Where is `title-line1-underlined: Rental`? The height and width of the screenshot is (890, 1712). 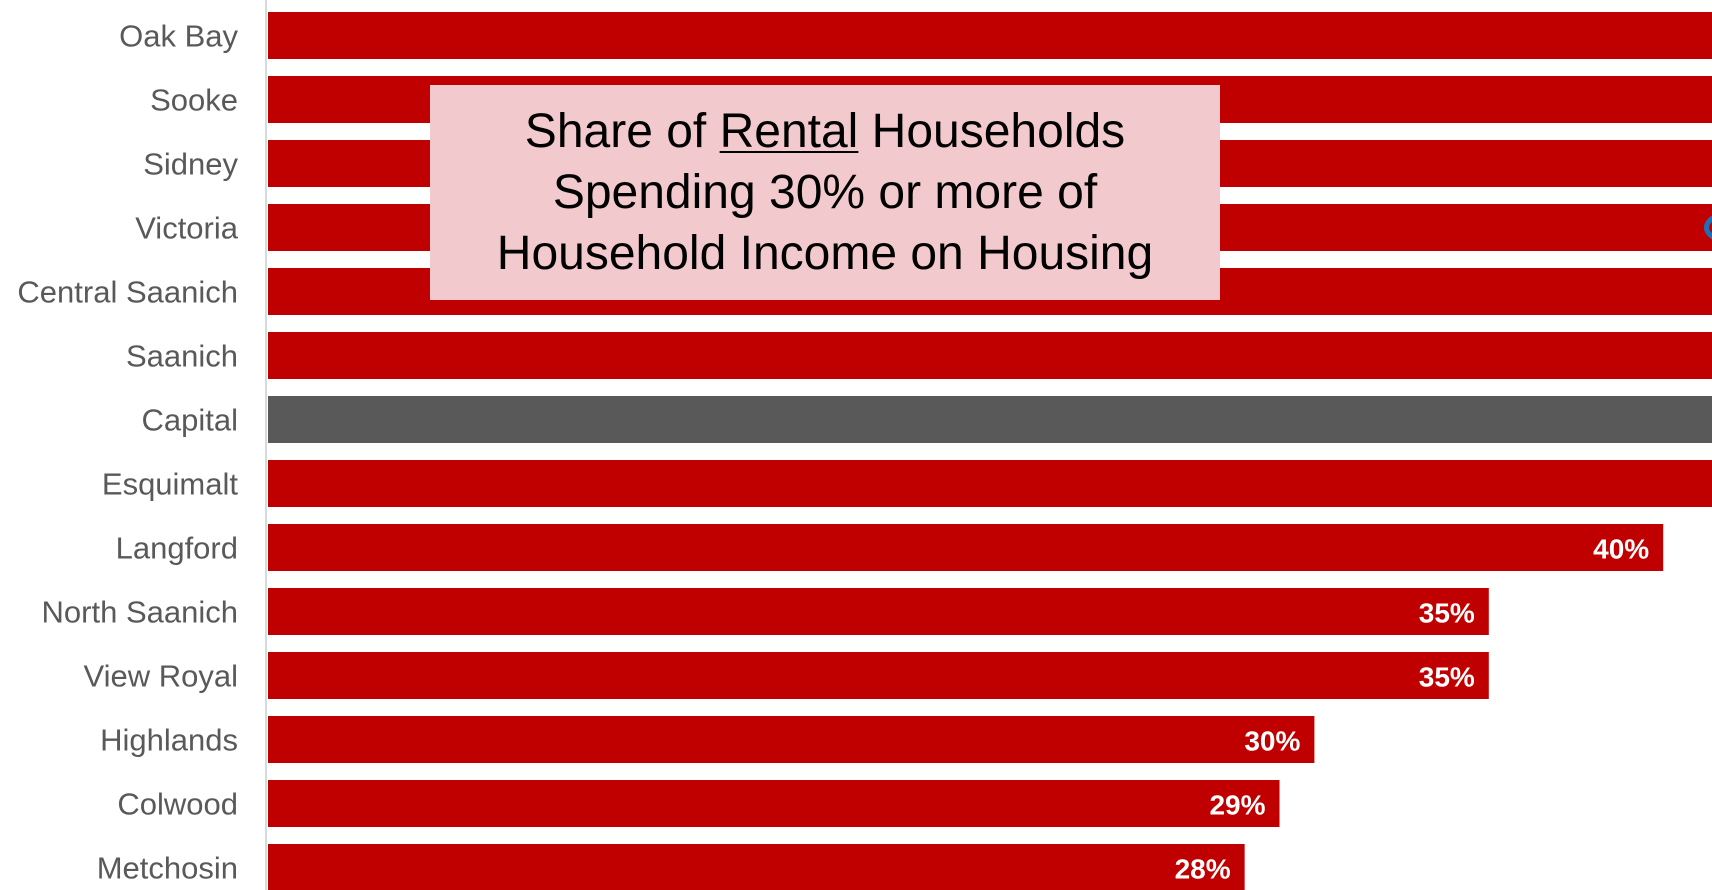 title-line1-underlined: Rental is located at coordinates (789, 131).